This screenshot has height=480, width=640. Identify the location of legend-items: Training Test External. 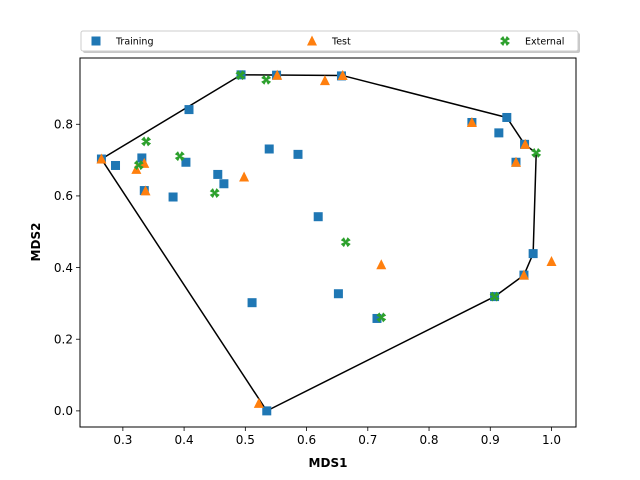
(327, 41).